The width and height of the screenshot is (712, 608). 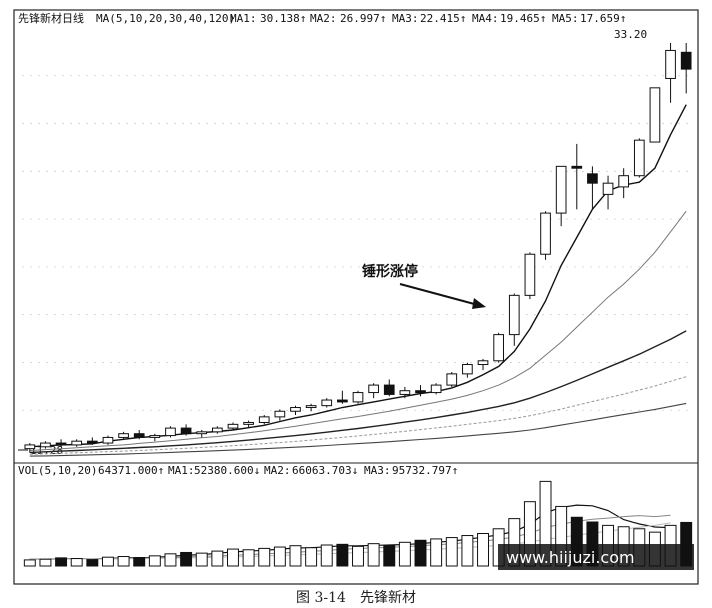 I want to click on ma4-value: 19.465↑, so click(x=523, y=18).